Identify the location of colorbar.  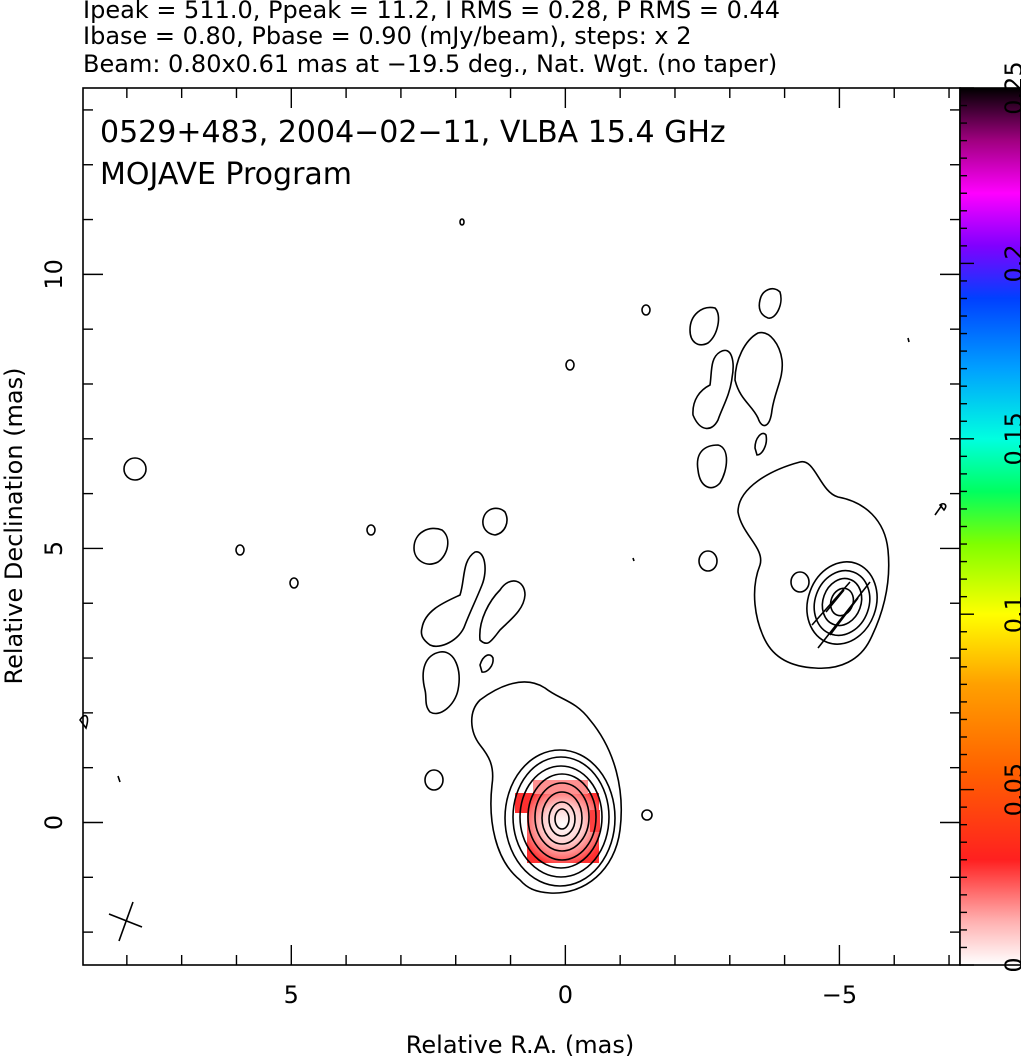
(990, 526).